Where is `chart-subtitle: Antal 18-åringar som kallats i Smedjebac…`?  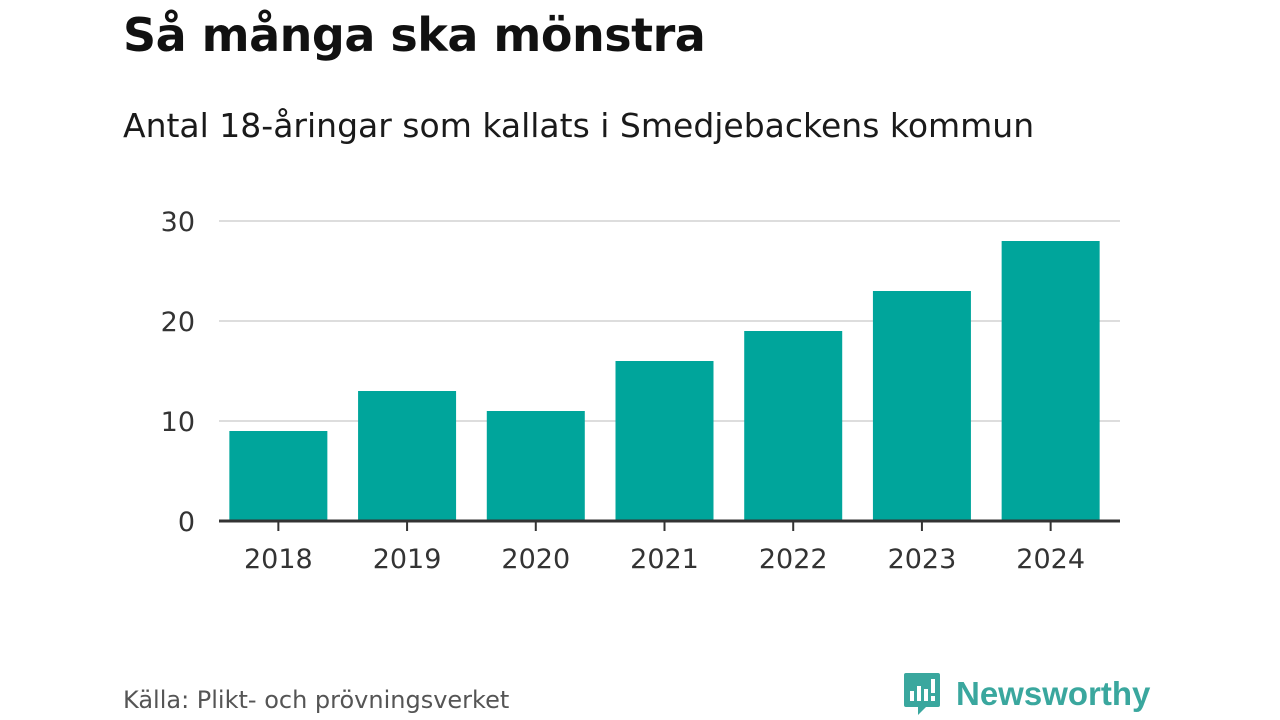
chart-subtitle: Antal 18-åringar som kallats i Smedjebac… is located at coordinates (579, 125).